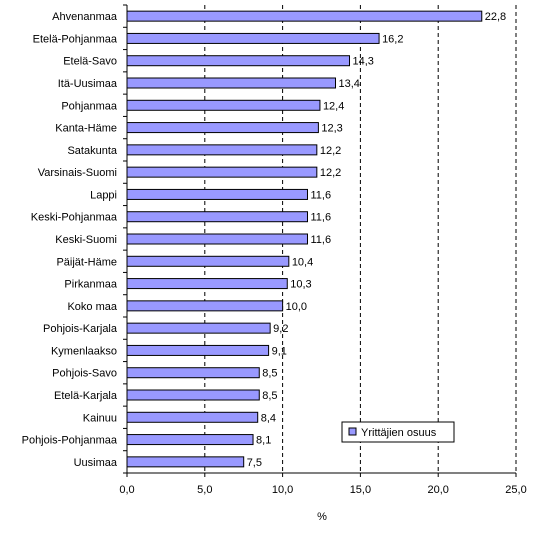 The height and width of the screenshot is (541, 536). What do you see at coordinates (86, 240) in the screenshot?
I see `category-label: Keski-Suomi` at bounding box center [86, 240].